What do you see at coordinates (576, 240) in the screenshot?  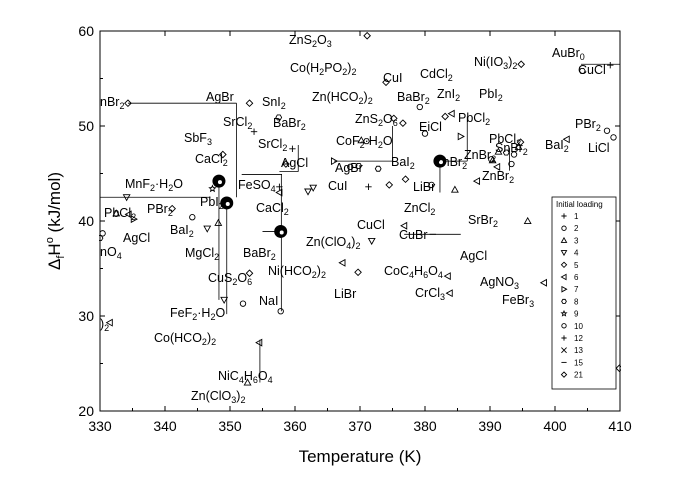 I see `legend-entry-label: 3` at bounding box center [576, 240].